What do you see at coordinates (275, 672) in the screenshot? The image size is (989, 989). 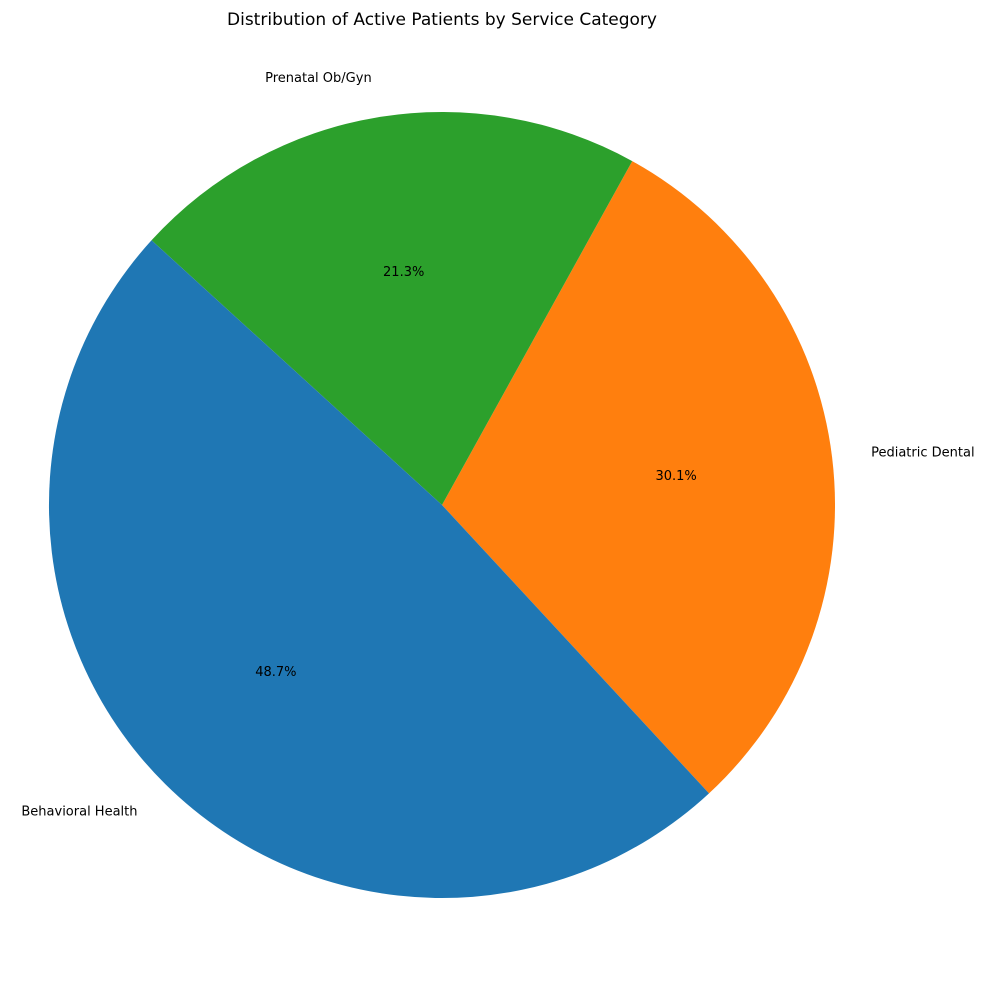 I see `pie-percent-behavioral-health: 48.7%` at bounding box center [275, 672].